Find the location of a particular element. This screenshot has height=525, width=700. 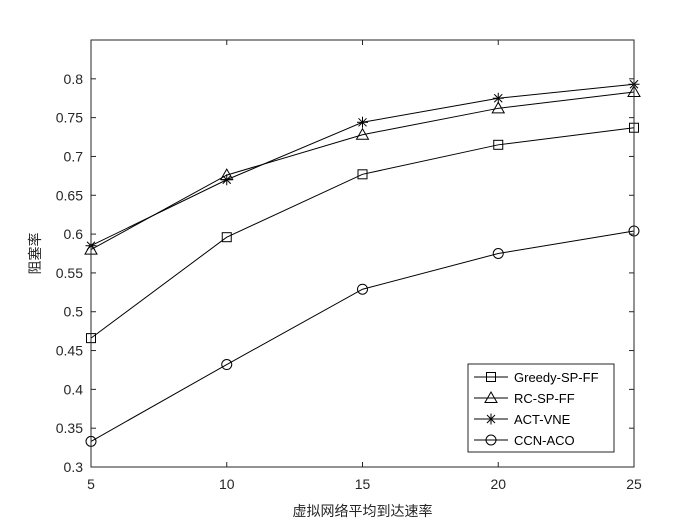

legend-box is located at coordinates (541, 408).